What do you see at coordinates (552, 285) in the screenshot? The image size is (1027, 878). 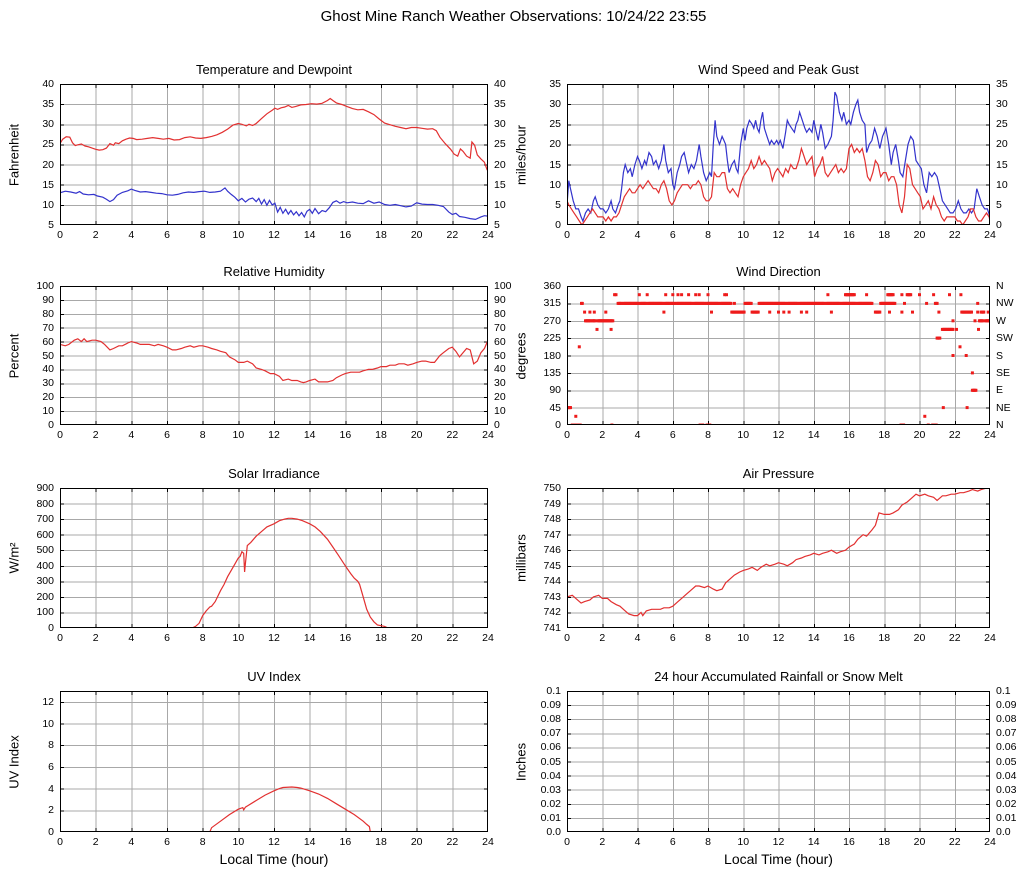 I see `y-tick-label: 360` at bounding box center [552, 285].